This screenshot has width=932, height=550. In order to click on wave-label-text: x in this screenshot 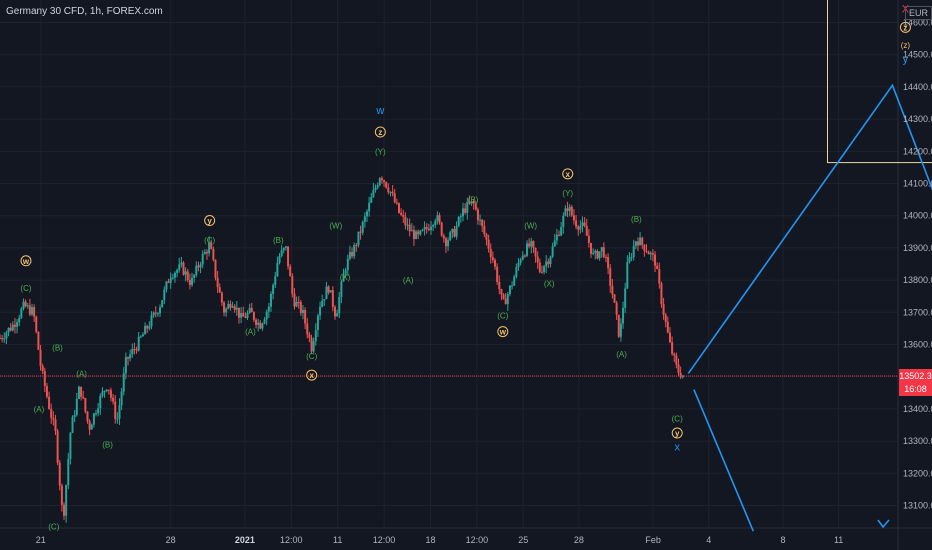, I will do `click(677, 448)`.